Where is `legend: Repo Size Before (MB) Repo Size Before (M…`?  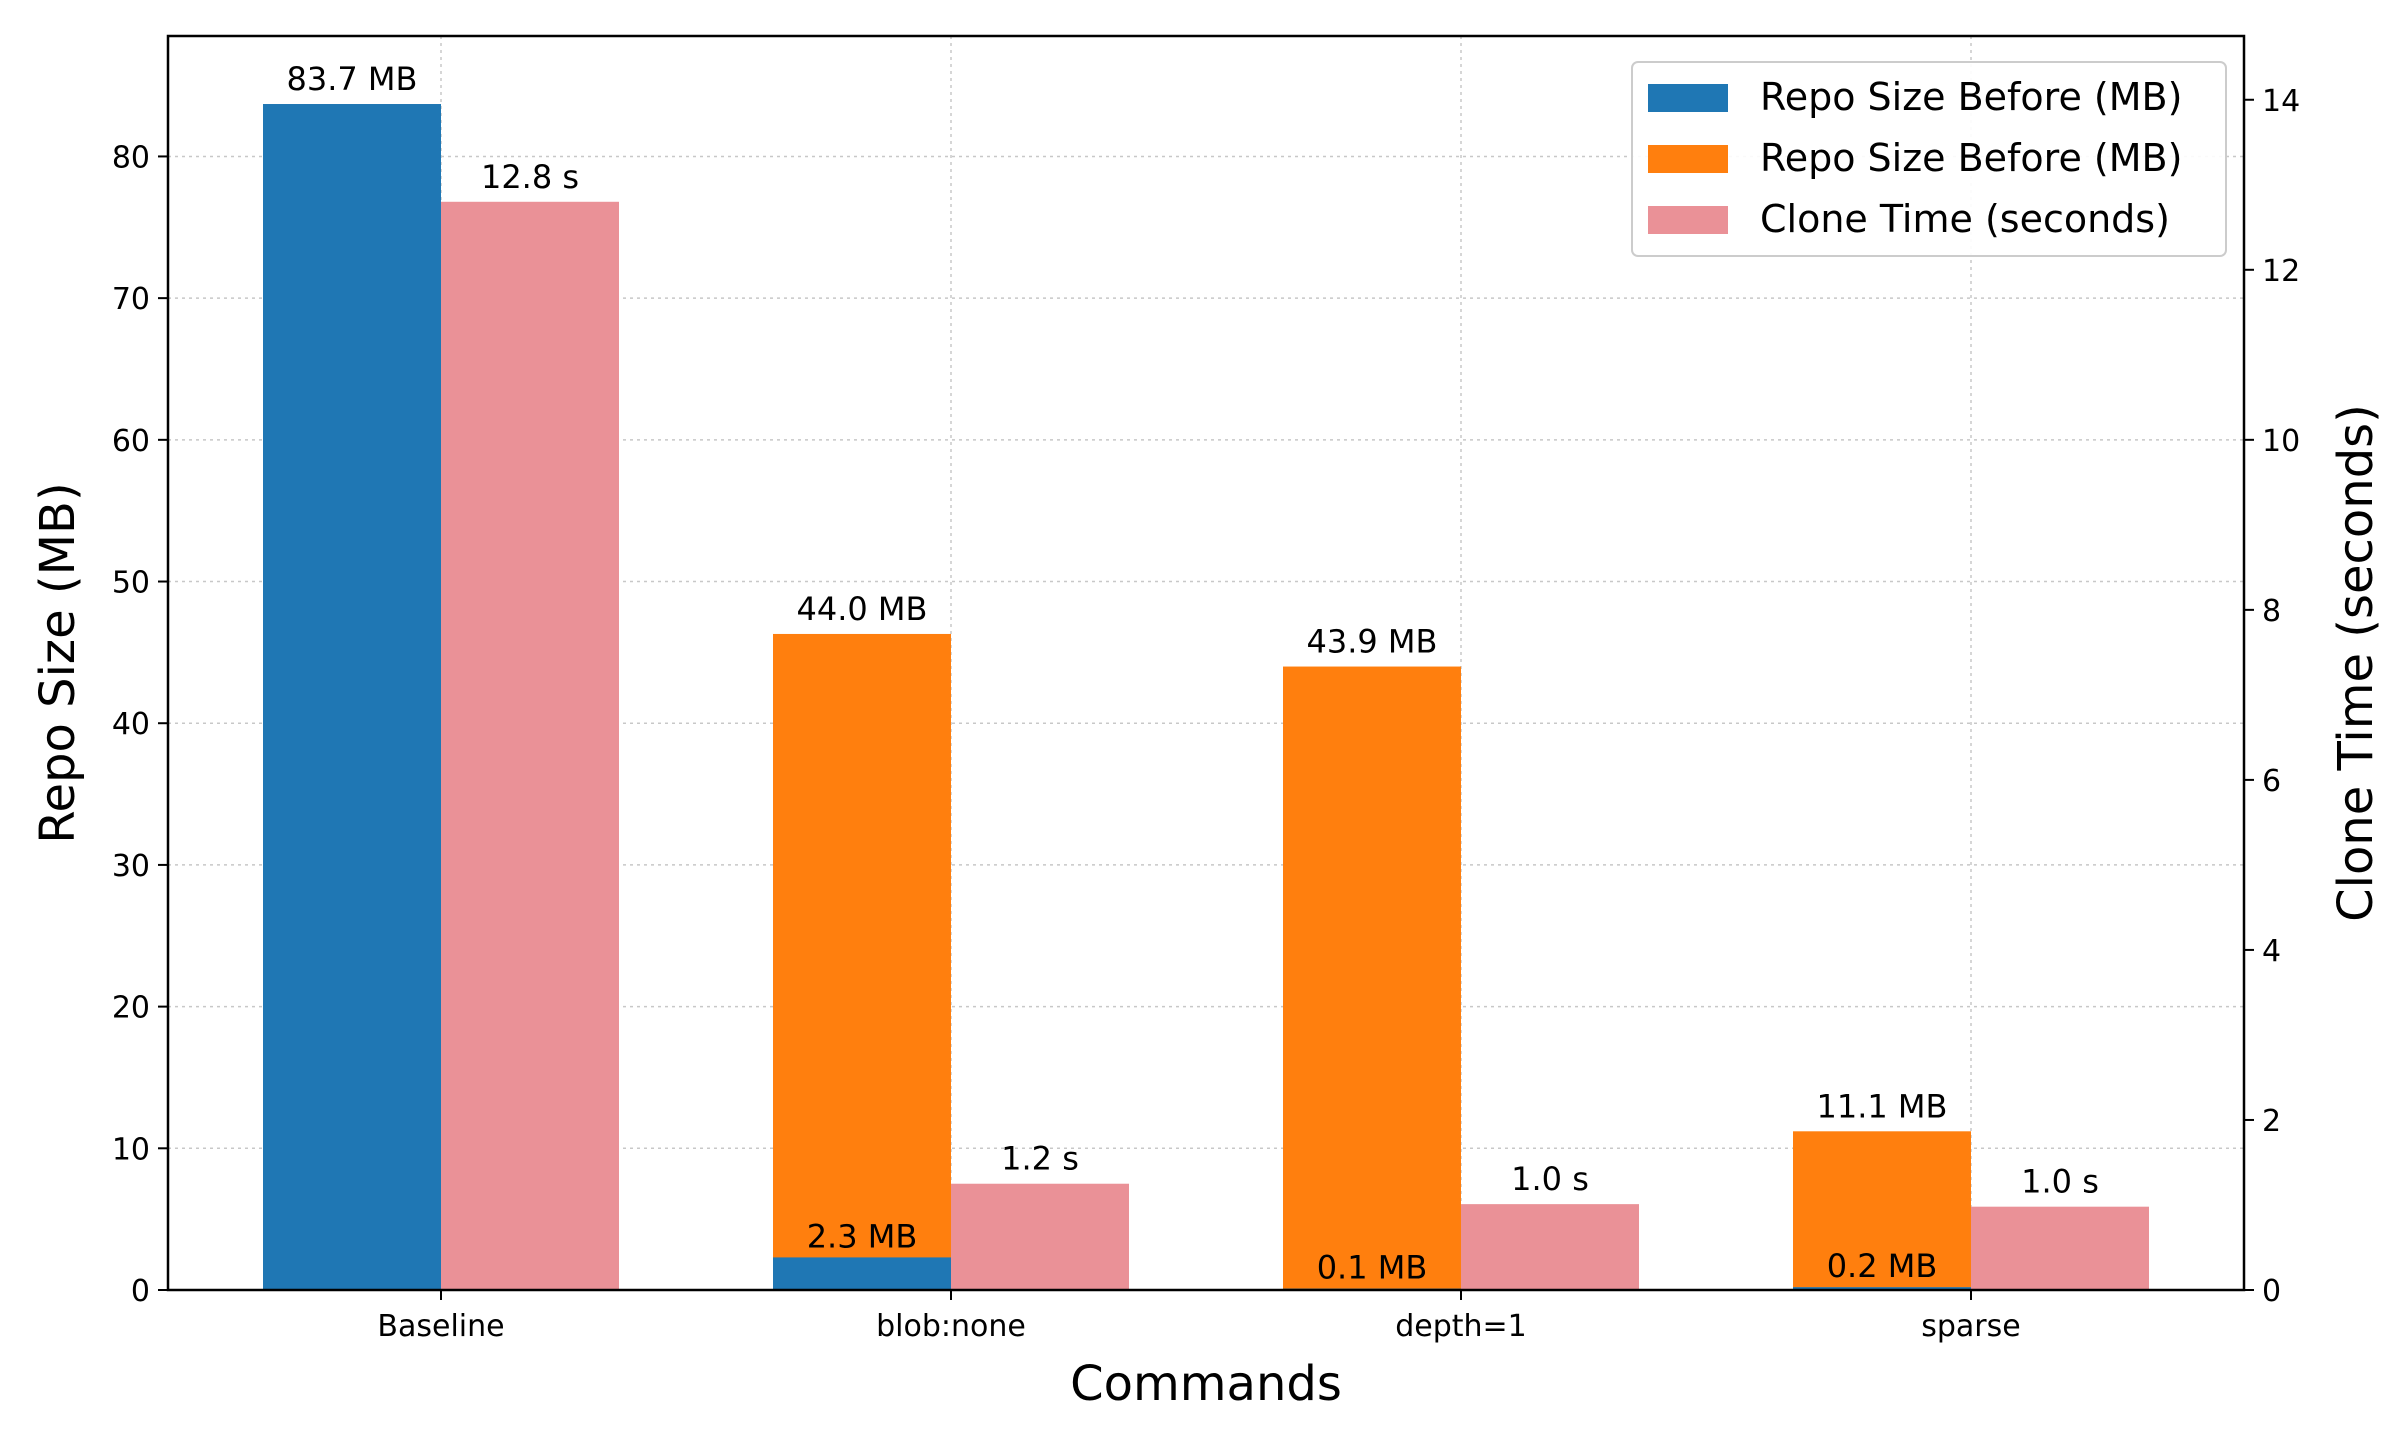
legend: Repo Size Before (MB) Repo Size Before (M… is located at coordinates (1929, 159).